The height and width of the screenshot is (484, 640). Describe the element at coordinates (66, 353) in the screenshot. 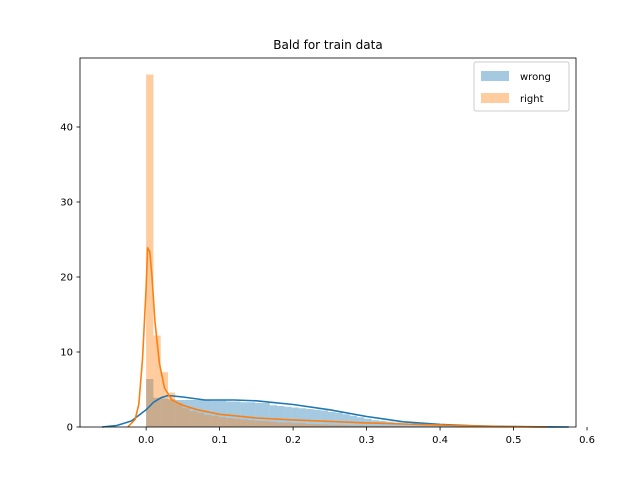

I see `y-tick-label: 10` at that location.